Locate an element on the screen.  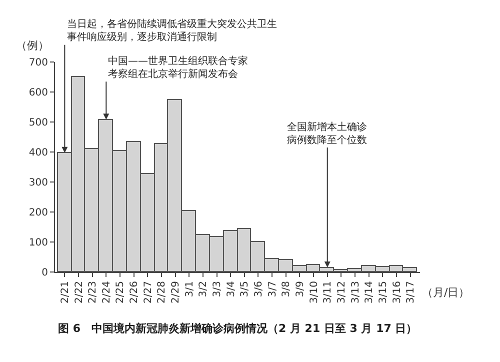
y-tick-label: 500 is located at coordinates (38, 123).